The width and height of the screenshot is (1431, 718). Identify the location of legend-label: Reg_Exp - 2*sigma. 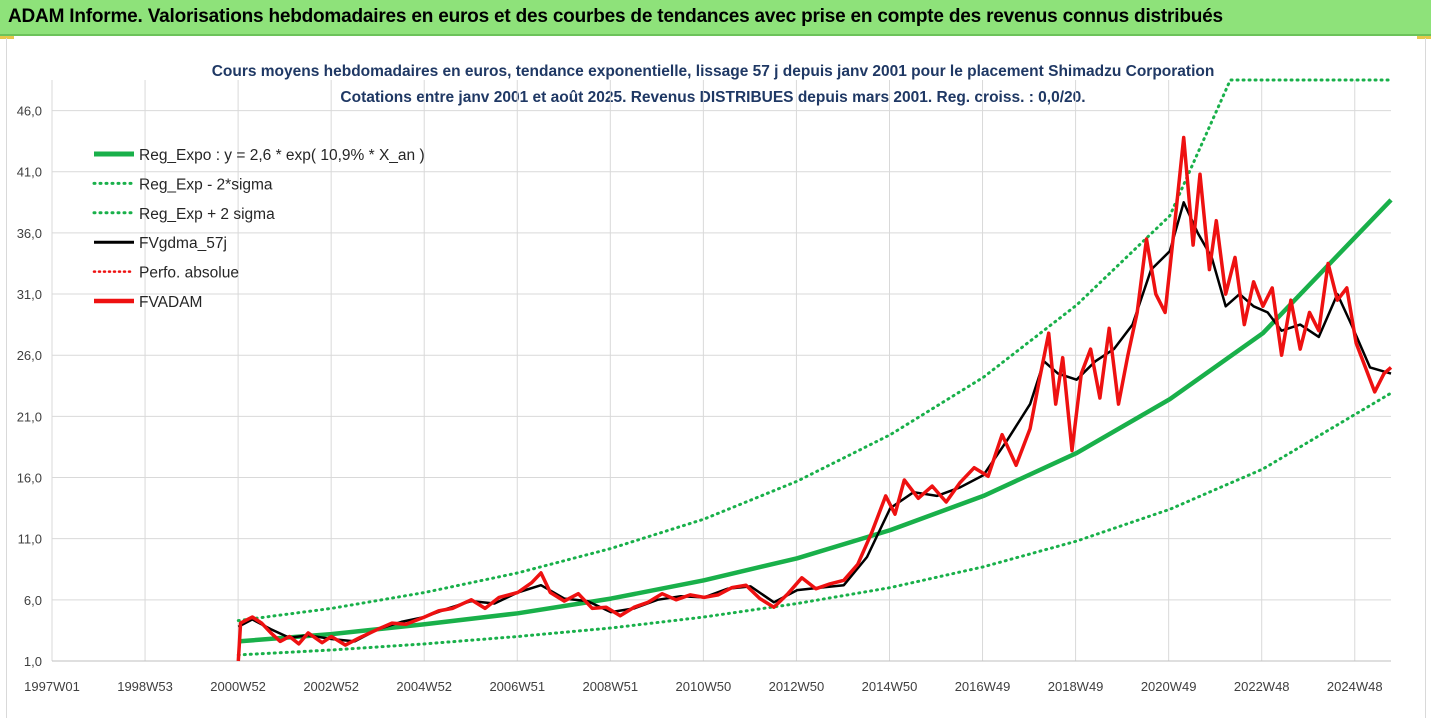
(206, 184).